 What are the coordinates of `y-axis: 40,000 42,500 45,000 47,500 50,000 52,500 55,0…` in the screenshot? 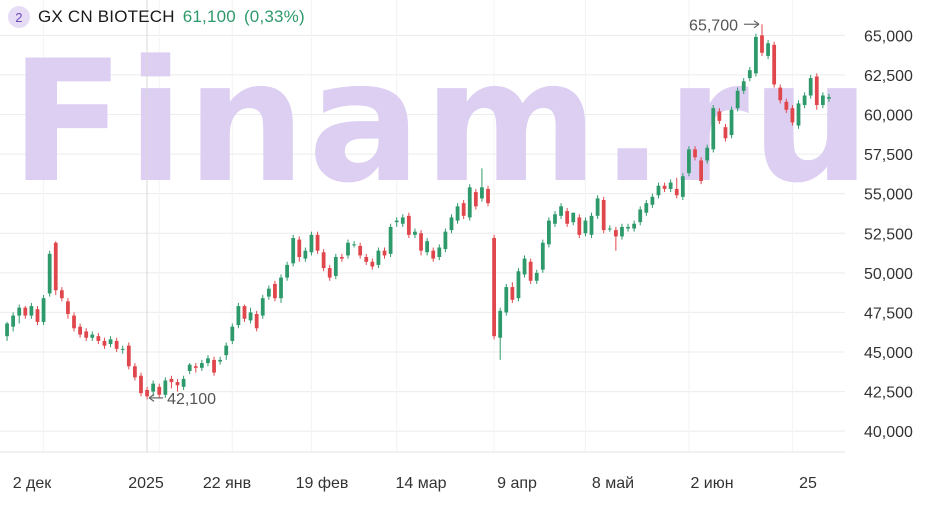 It's located at (888, 234).